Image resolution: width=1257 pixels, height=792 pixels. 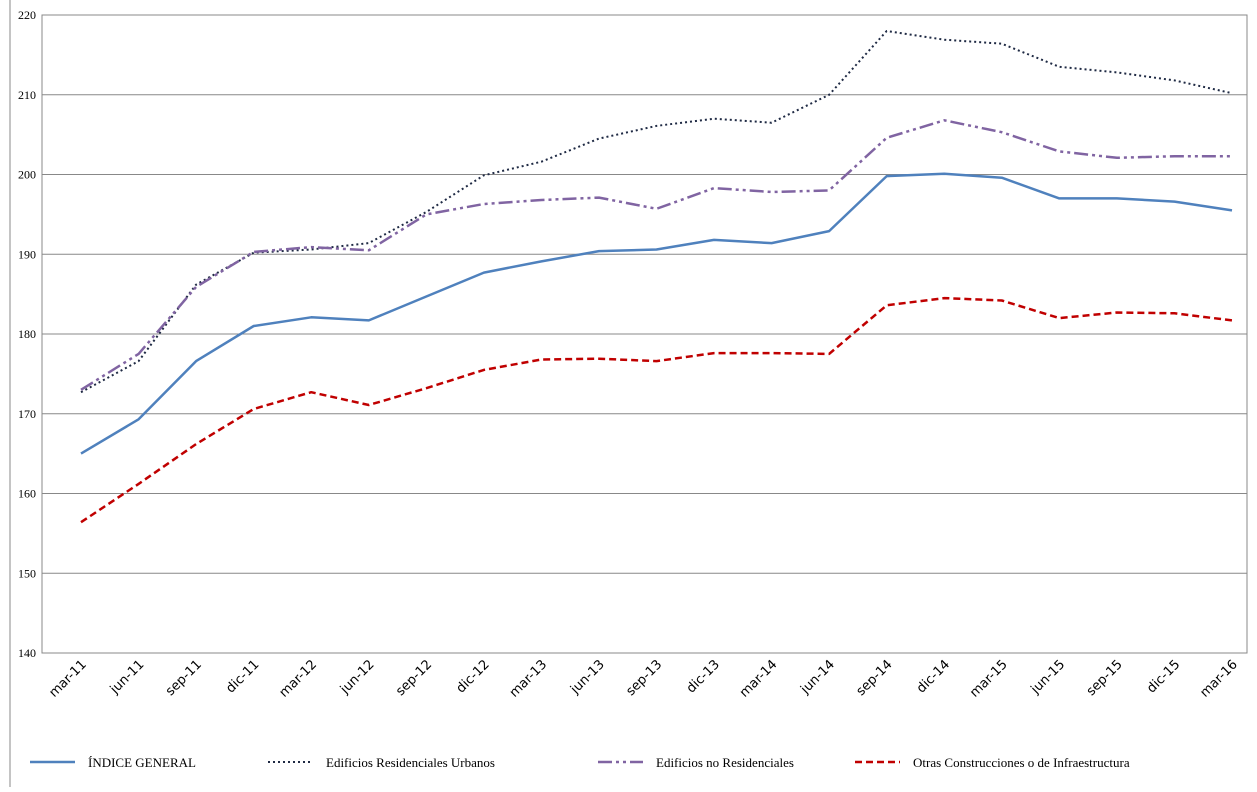 What do you see at coordinates (357, 677) in the screenshot?
I see `x-tick-label: jun-12` at bounding box center [357, 677].